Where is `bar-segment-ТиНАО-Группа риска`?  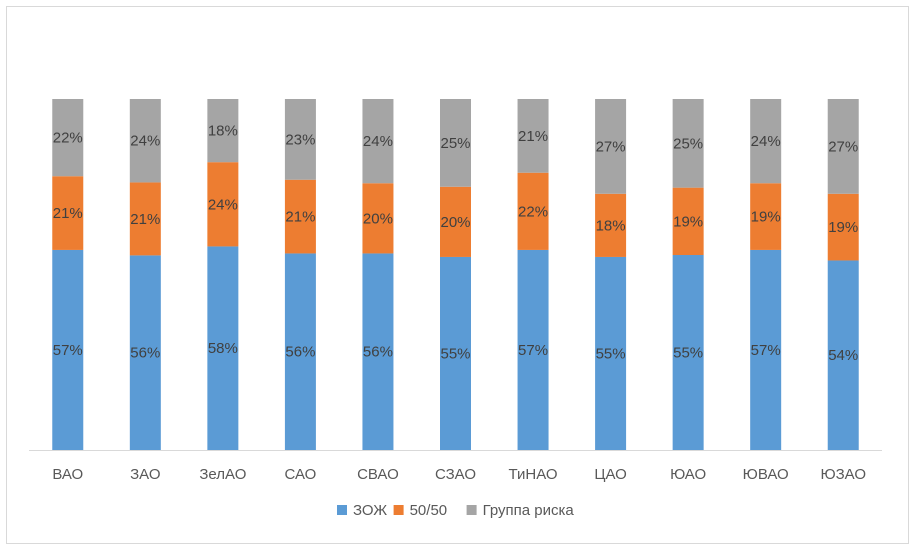 bar-segment-ТиНАО-Группа риска is located at coordinates (533, 136).